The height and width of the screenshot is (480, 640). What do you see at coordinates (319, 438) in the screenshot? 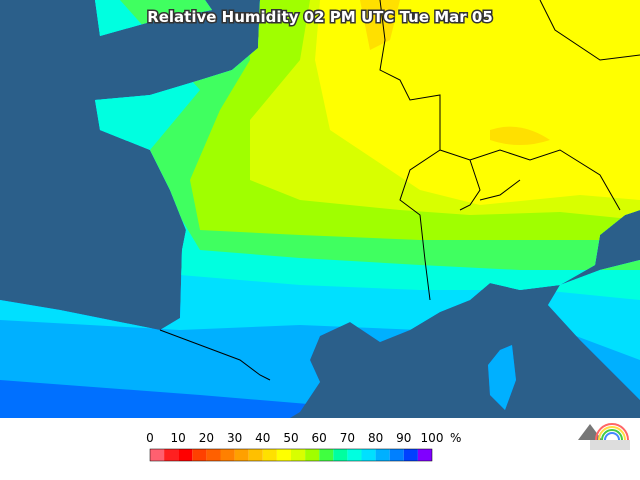
I see `legend-tick-label: 60` at bounding box center [319, 438].